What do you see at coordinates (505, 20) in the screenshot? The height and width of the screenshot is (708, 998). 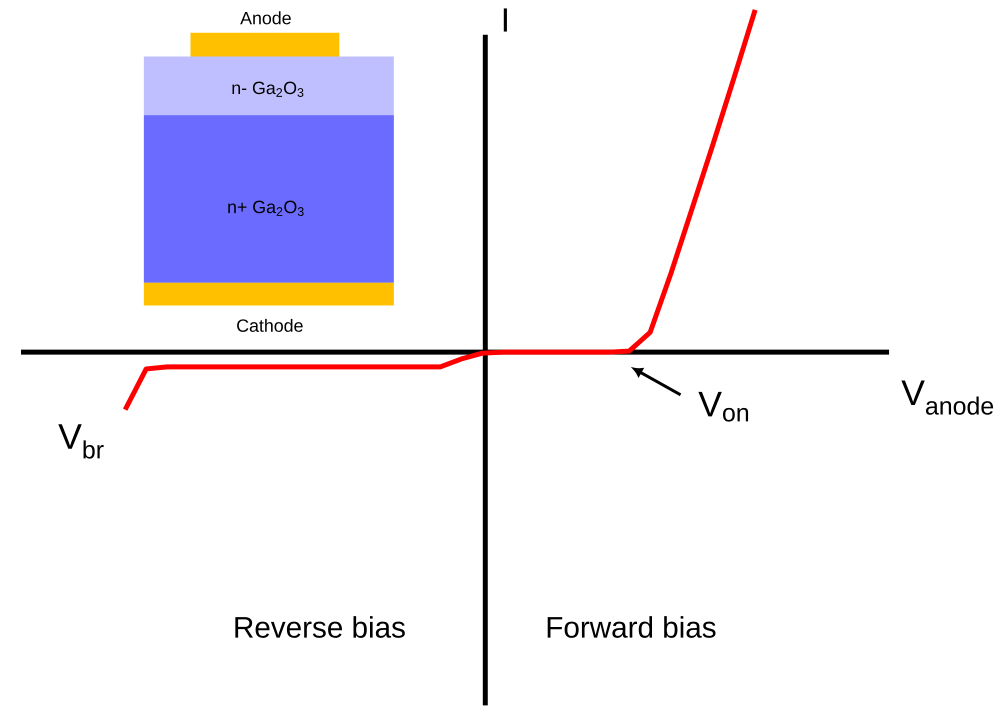 I see `y-axis-title: I` at bounding box center [505, 20].